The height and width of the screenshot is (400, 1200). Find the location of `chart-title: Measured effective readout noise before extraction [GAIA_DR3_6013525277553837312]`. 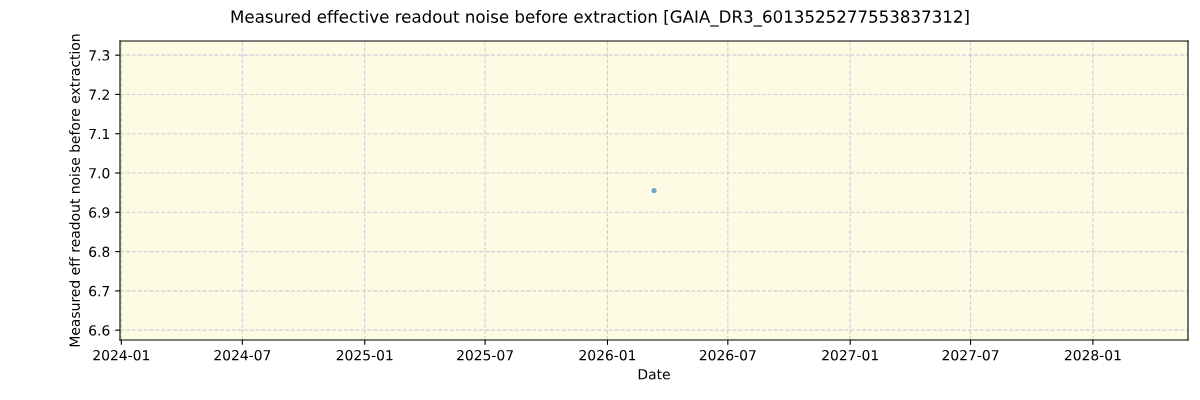

chart-title: Measured effective readout noise before extraction [GAIA_DR3_6013525277553837312] is located at coordinates (600, 18).